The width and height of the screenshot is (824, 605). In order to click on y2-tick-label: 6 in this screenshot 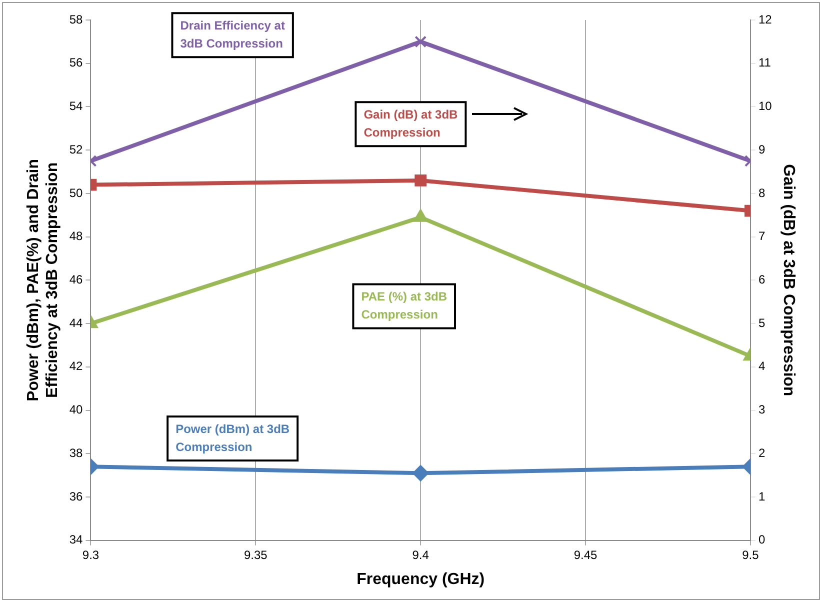, I will do `click(762, 279)`.